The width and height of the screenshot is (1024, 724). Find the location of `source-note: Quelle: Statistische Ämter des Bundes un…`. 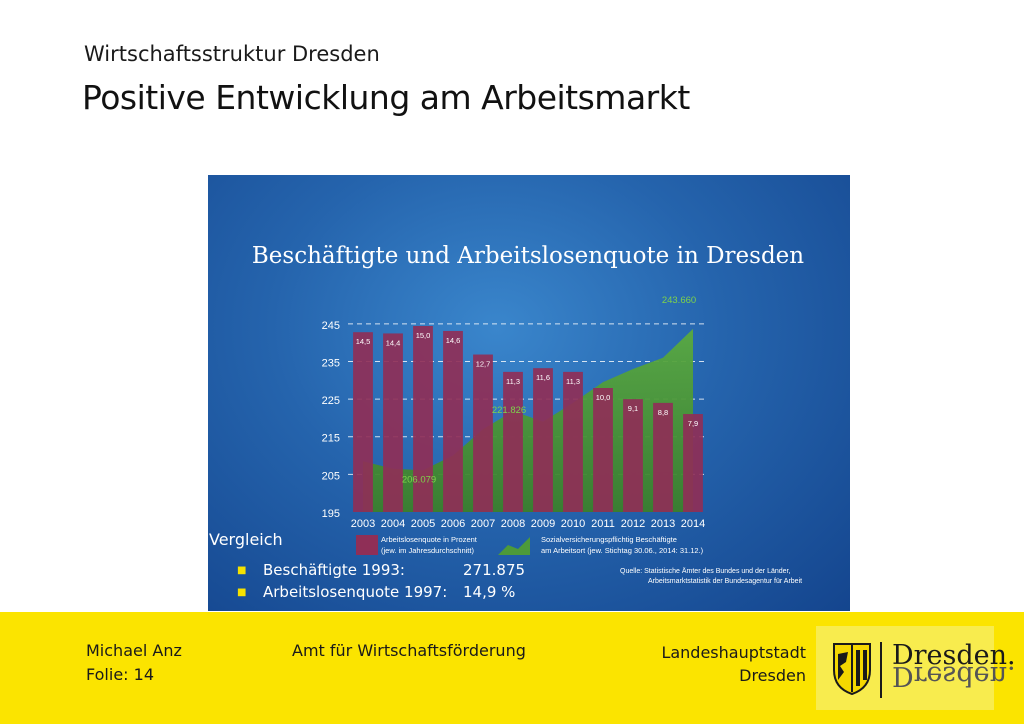

source-note: Quelle: Statistische Ämter des Bundes un… is located at coordinates (705, 571).